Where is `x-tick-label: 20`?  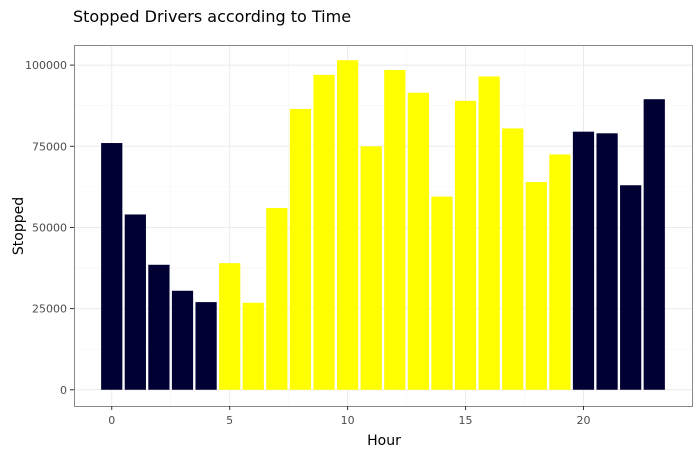
x-tick-label: 20 is located at coordinates (583, 420).